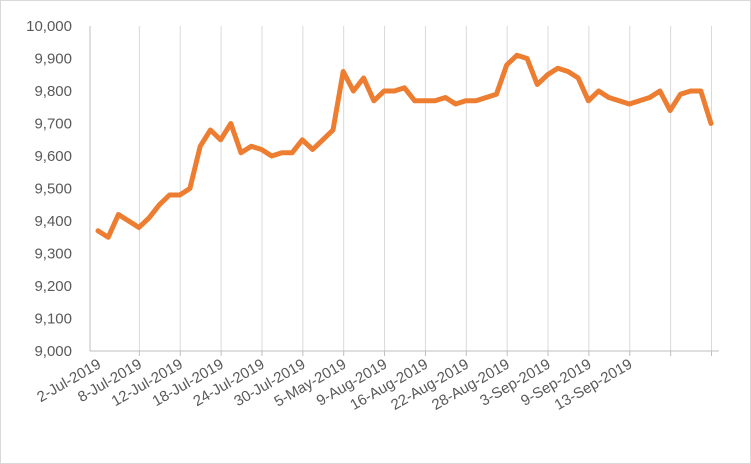 This screenshot has width=751, height=464. Describe the element at coordinates (53, 221) in the screenshot. I see `y-tick-label: 9,400` at that location.